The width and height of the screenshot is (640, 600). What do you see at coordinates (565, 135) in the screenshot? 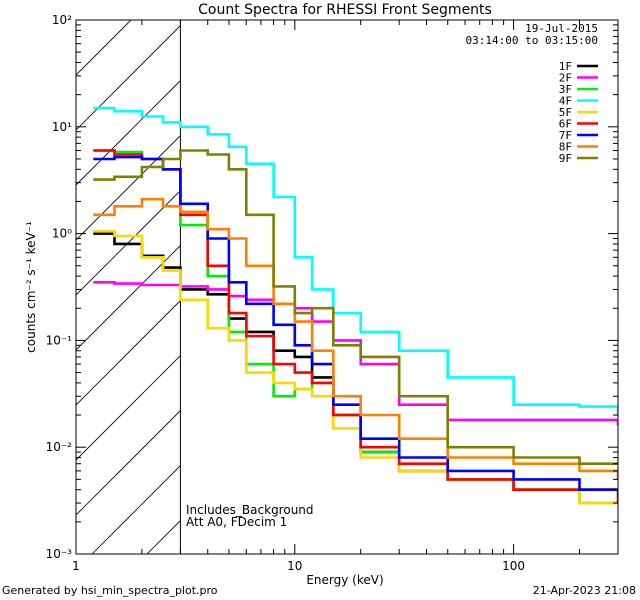
I see `legend-label-7f: 7F` at bounding box center [565, 135].